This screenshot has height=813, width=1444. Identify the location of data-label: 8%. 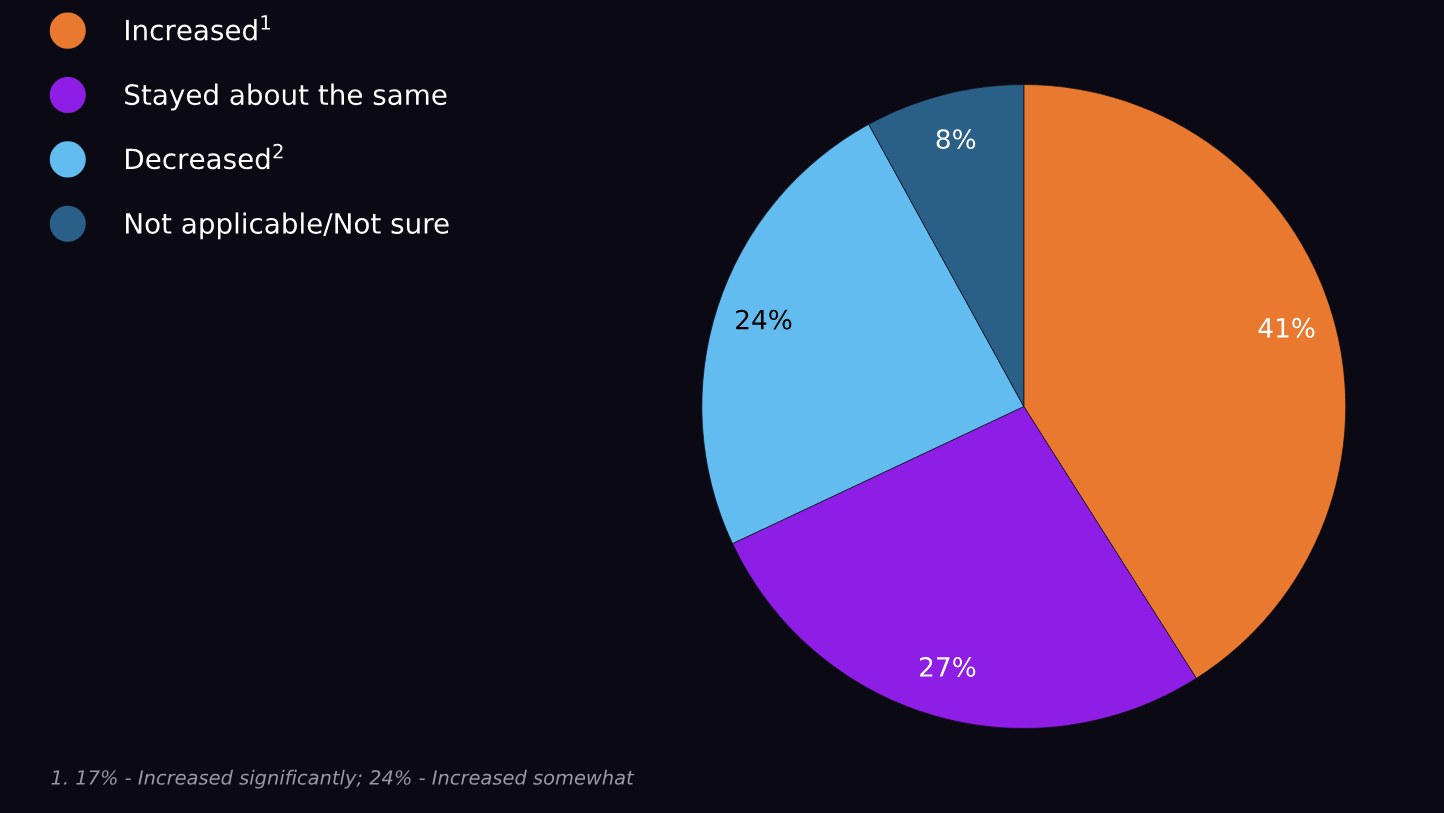
(956, 139).